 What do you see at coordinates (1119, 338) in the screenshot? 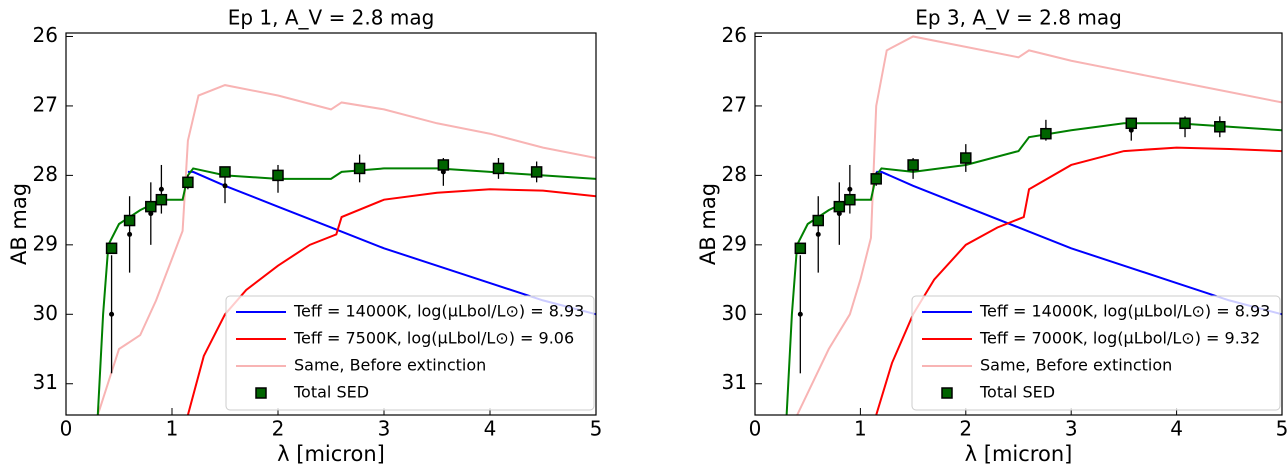
I see `legend-label: Teff = 7000K, log(μLbol/L⊙) = 9.32` at bounding box center [1119, 338].